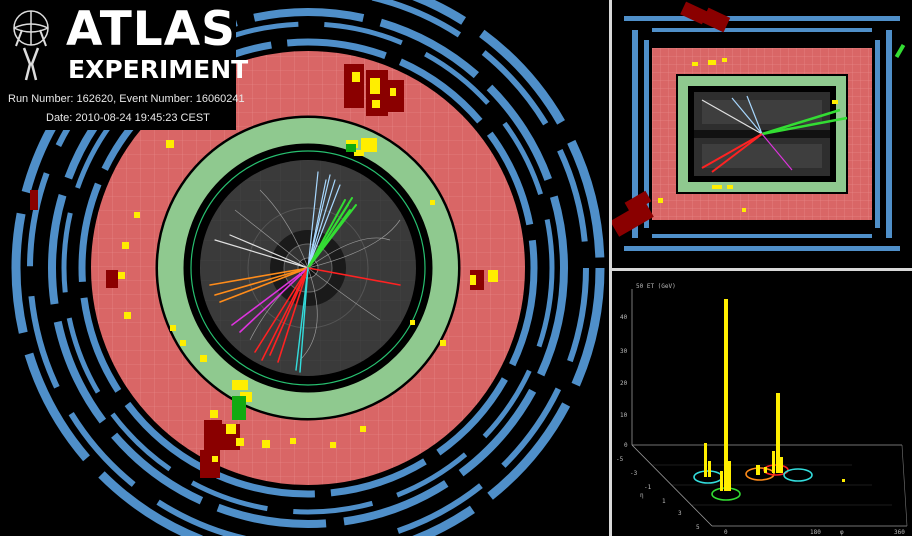  I want to click on lego-eta-tick: -5, so click(620, 459).